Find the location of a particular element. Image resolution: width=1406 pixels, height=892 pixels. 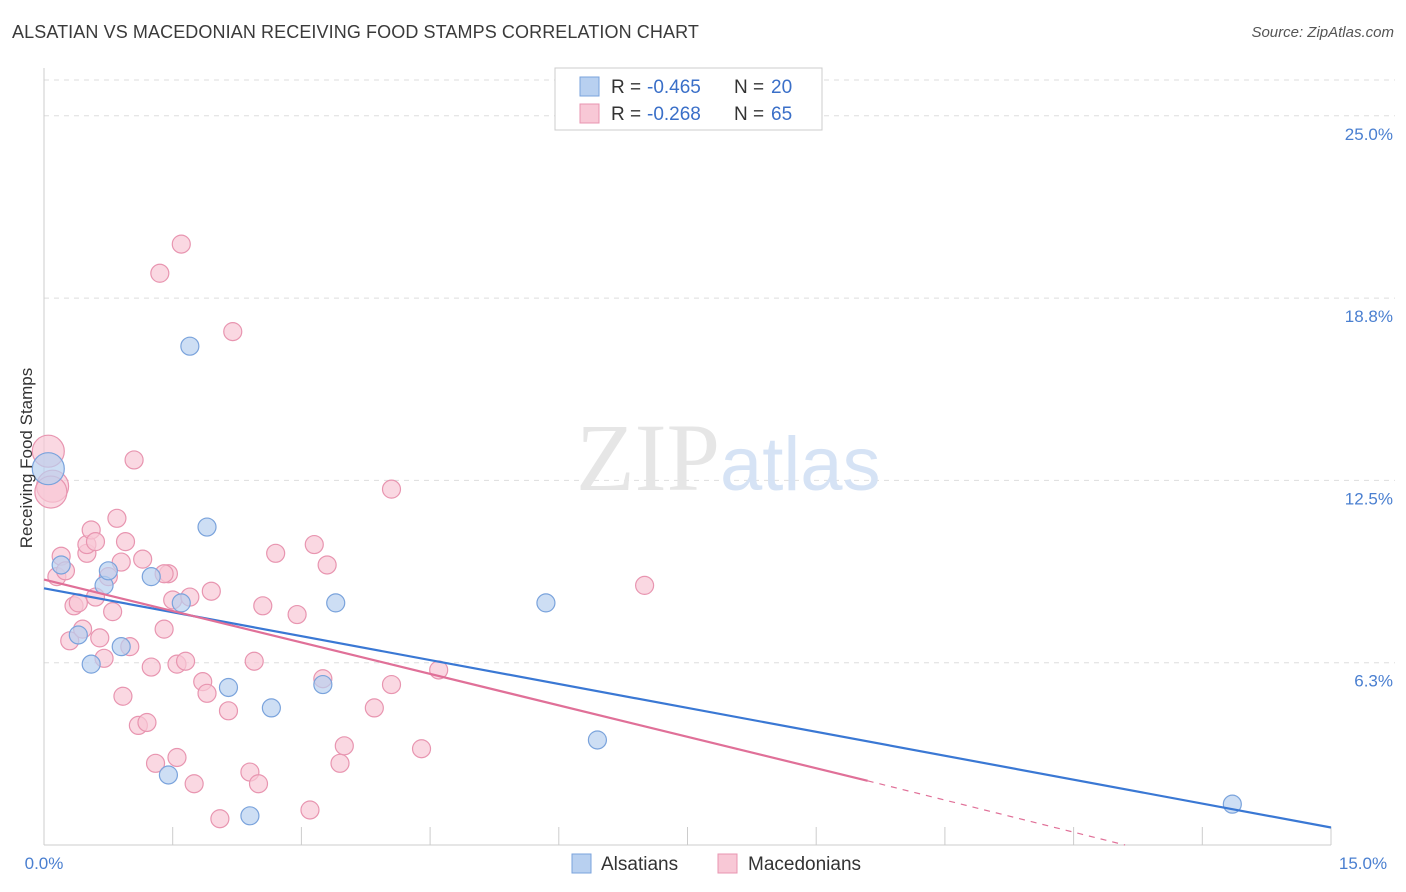

bottom-legend-macedonians: Macedonians is located at coordinates (804, 864).